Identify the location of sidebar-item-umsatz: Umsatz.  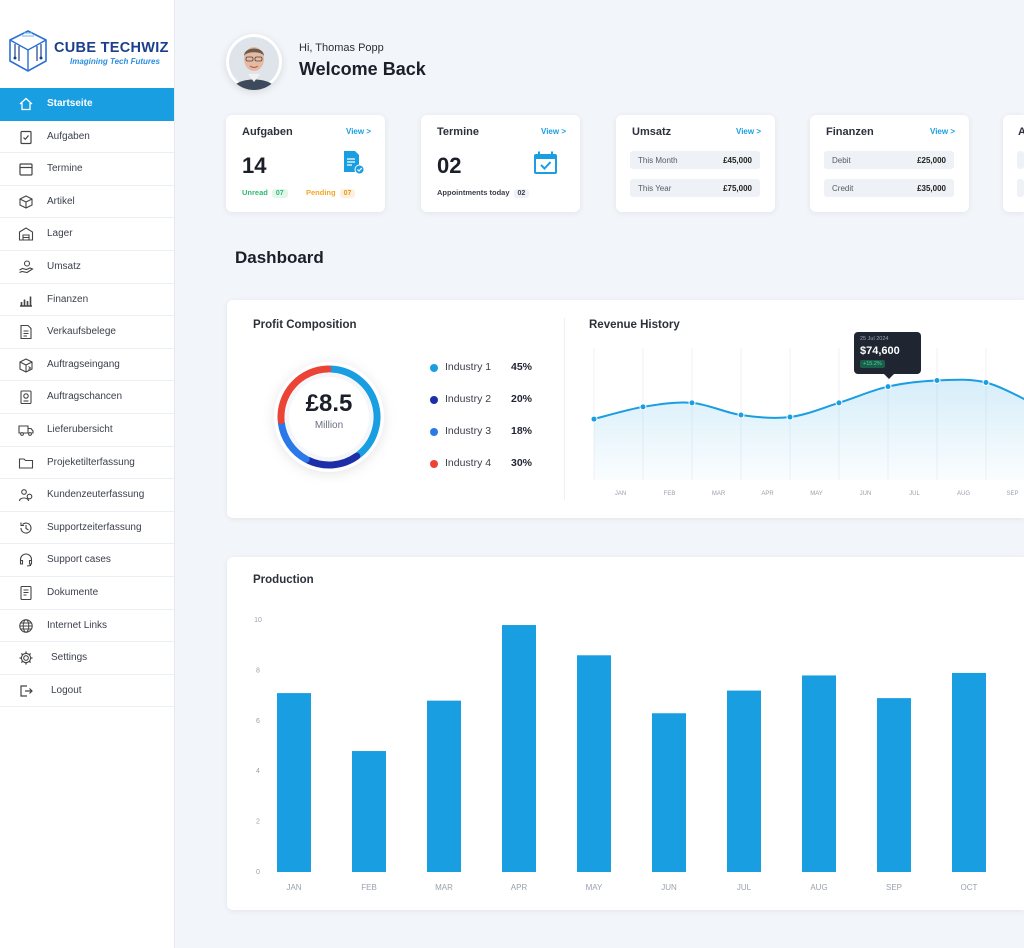
(87, 267).